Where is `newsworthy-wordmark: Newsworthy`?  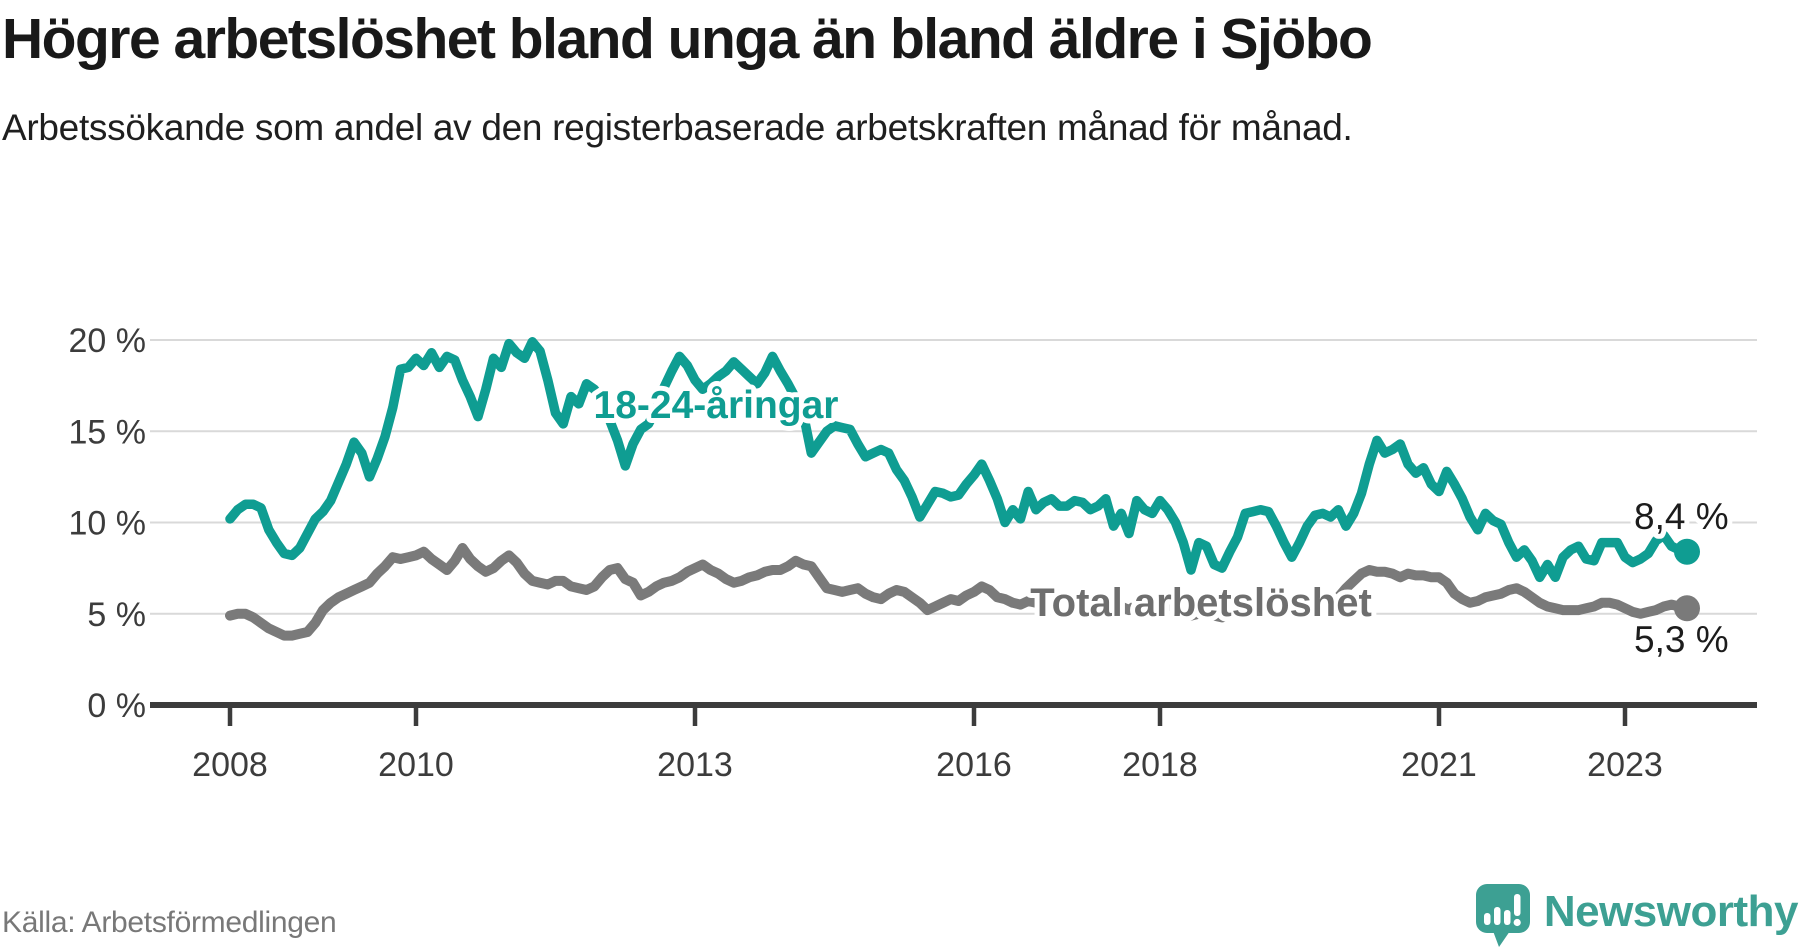
newsworthy-wordmark: Newsworthy is located at coordinates (1671, 911).